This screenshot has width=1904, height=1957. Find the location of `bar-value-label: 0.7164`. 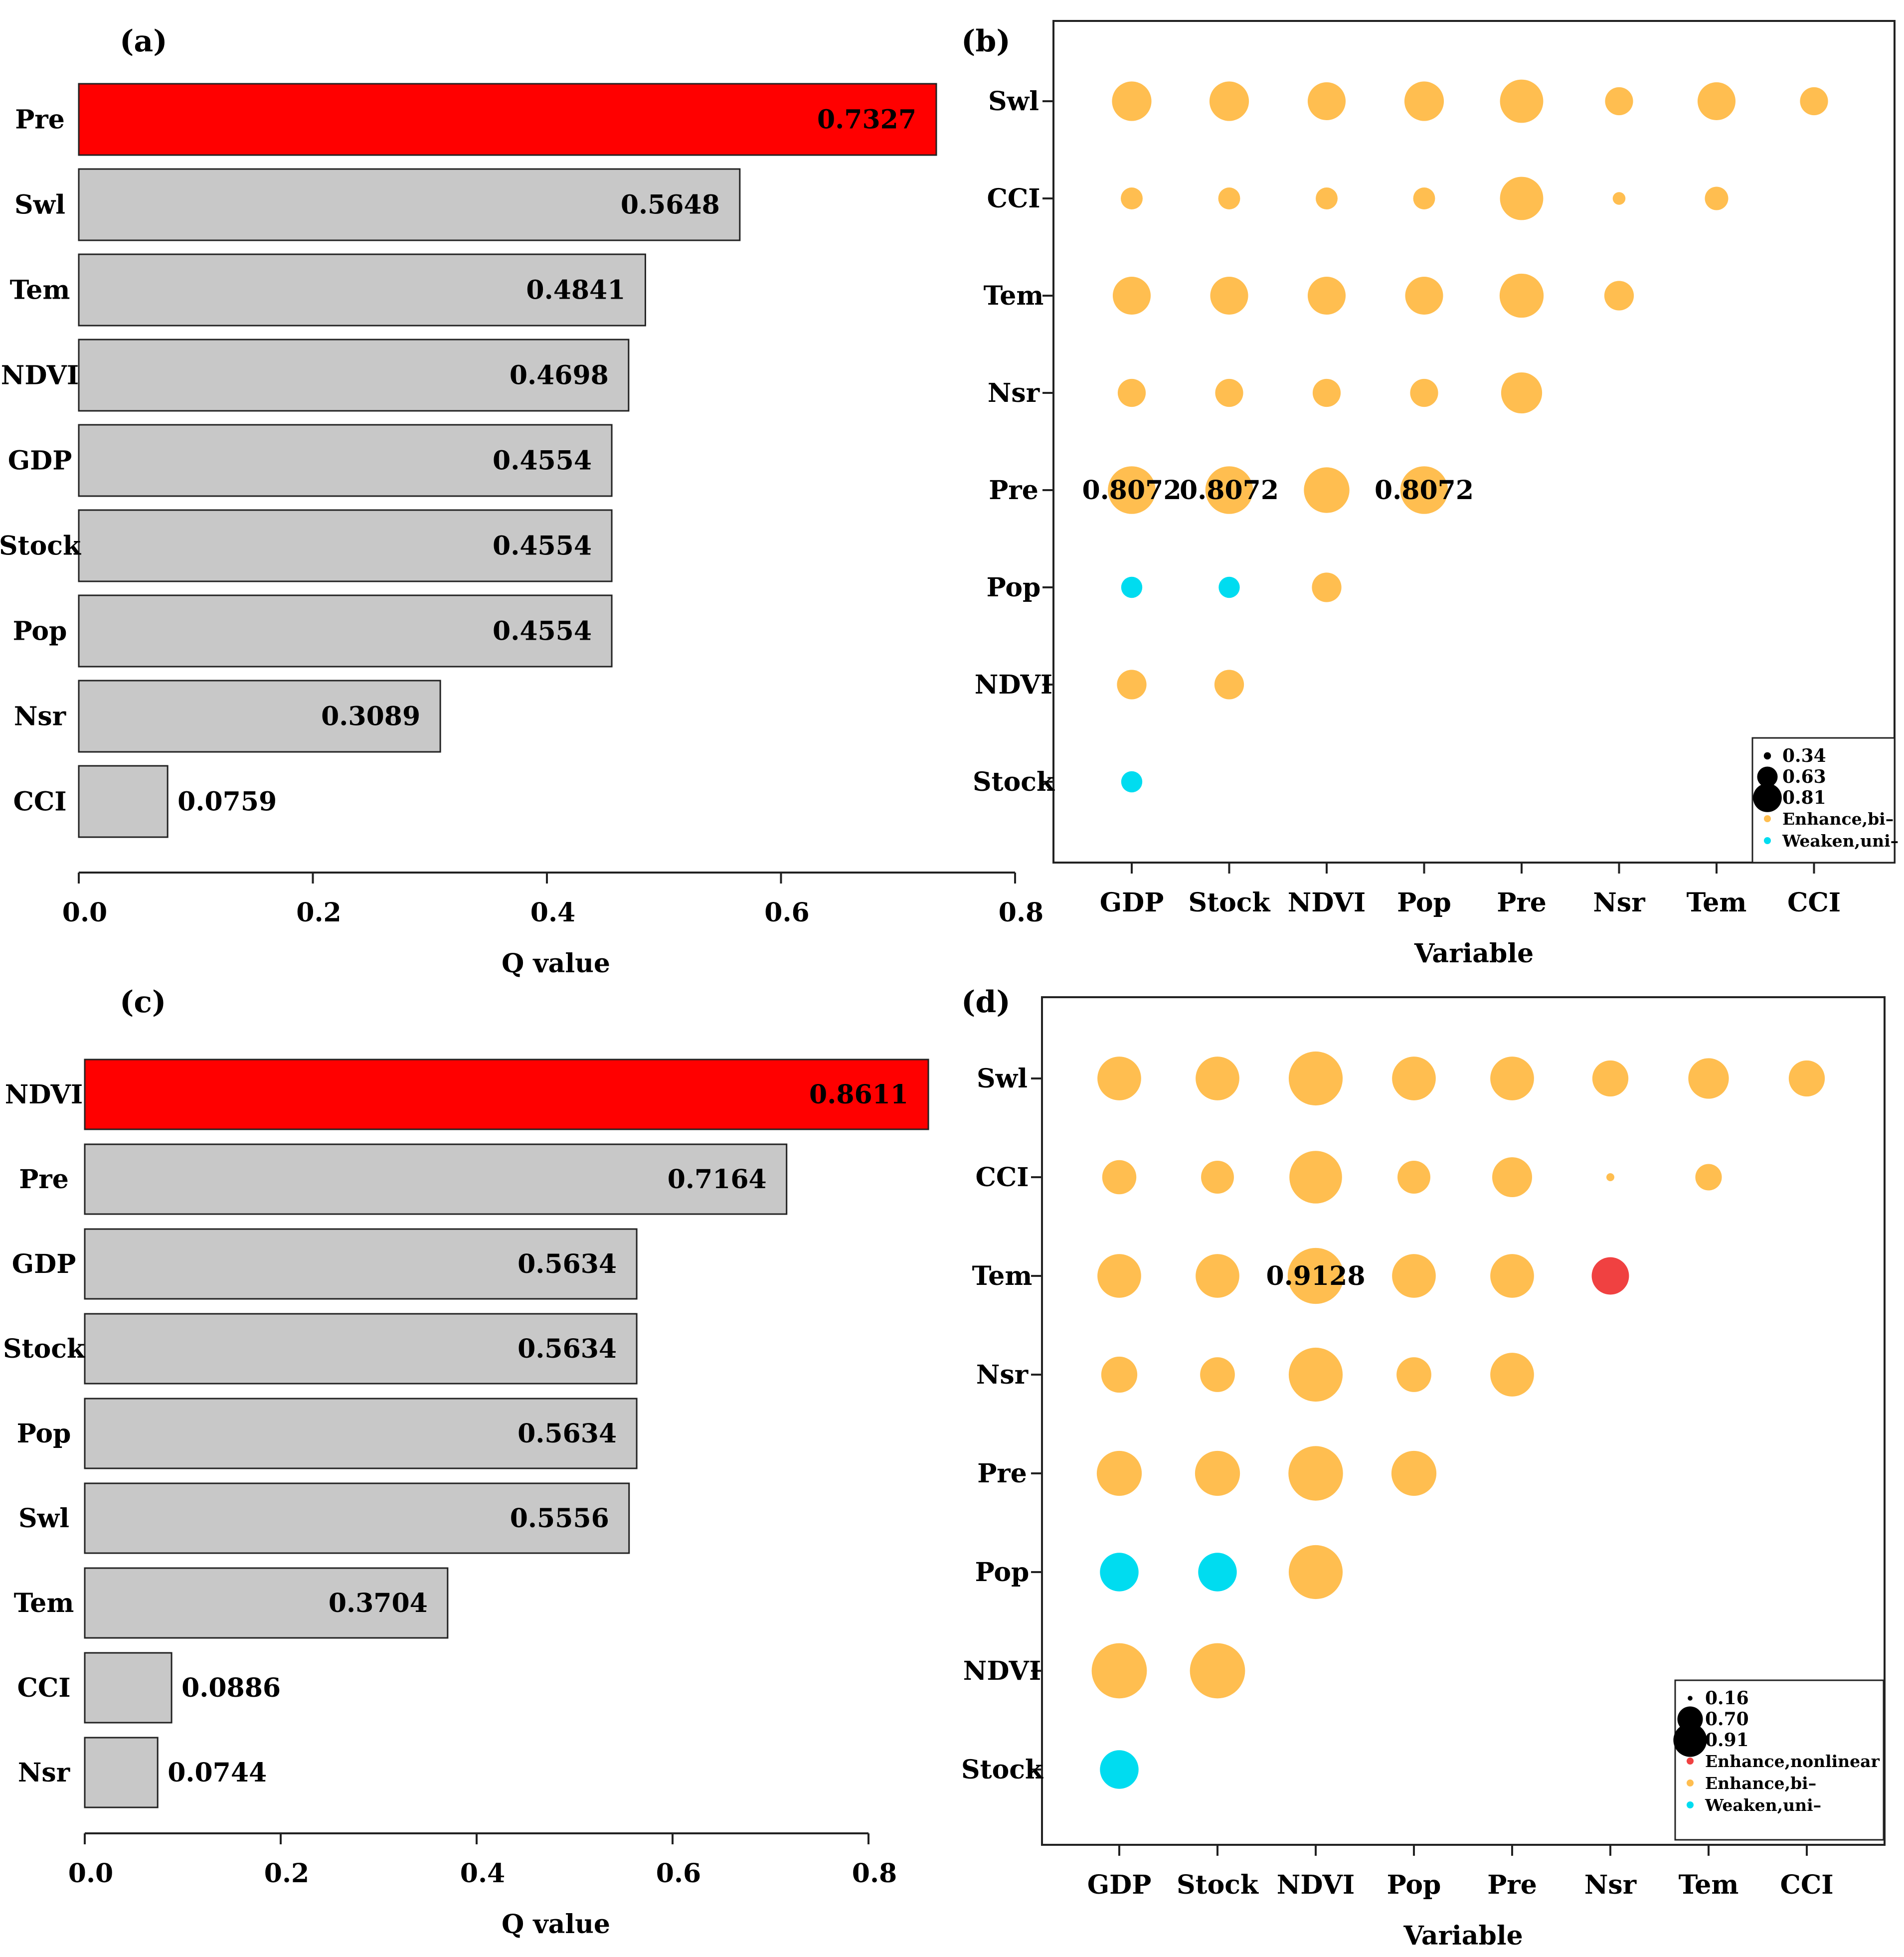

bar-value-label: 0.7164 is located at coordinates (718, 1179).